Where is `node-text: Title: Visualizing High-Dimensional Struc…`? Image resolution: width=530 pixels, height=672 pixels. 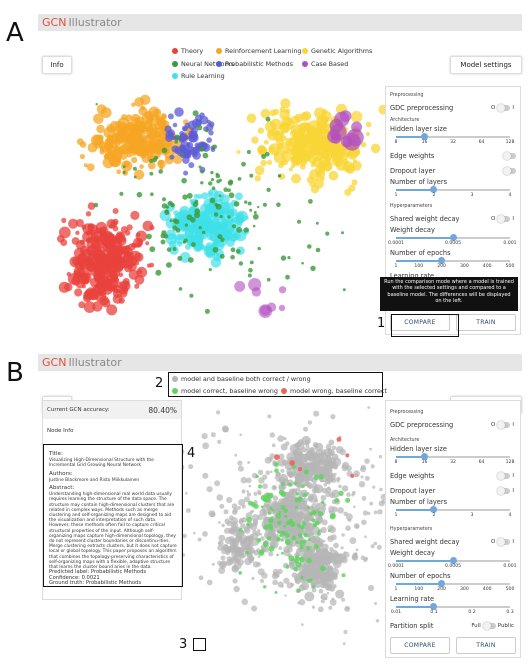 node-text: Title: Visualizing High-Dimensional Struc… is located at coordinates (113, 515).